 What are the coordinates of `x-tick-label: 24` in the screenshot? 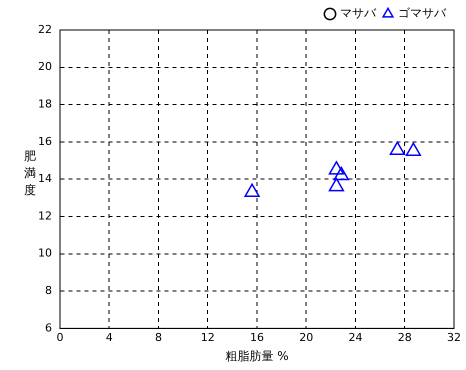 It's located at (355, 337).